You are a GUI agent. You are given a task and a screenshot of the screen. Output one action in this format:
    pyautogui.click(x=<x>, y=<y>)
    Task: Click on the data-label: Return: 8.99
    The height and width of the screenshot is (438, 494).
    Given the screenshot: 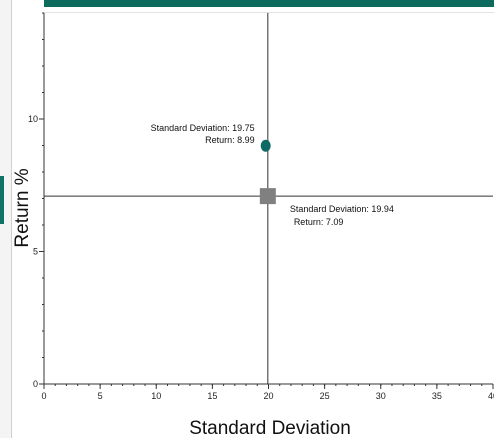 What is the action you would take?
    pyautogui.click(x=230, y=140)
    